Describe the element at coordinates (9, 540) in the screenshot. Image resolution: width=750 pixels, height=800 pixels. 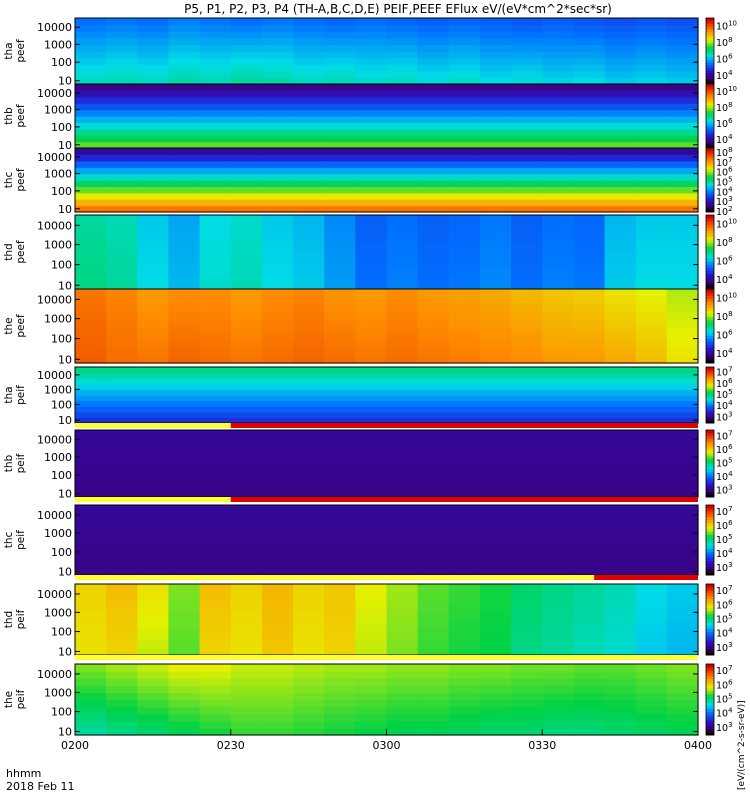
I see `panel-probe-label: thc` at that location.